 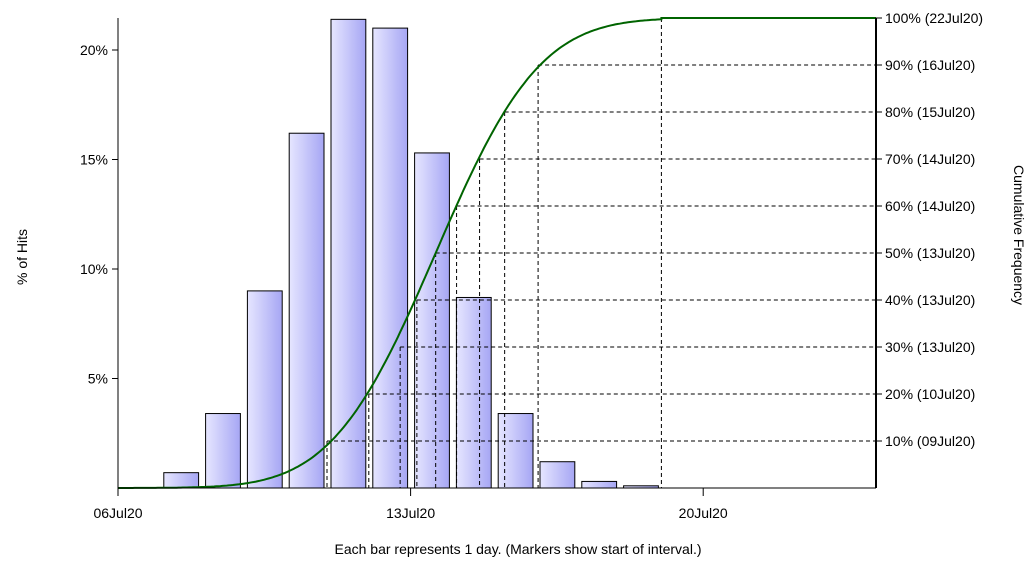 I want to click on y-tick-label: 15%, so click(x=94, y=160).